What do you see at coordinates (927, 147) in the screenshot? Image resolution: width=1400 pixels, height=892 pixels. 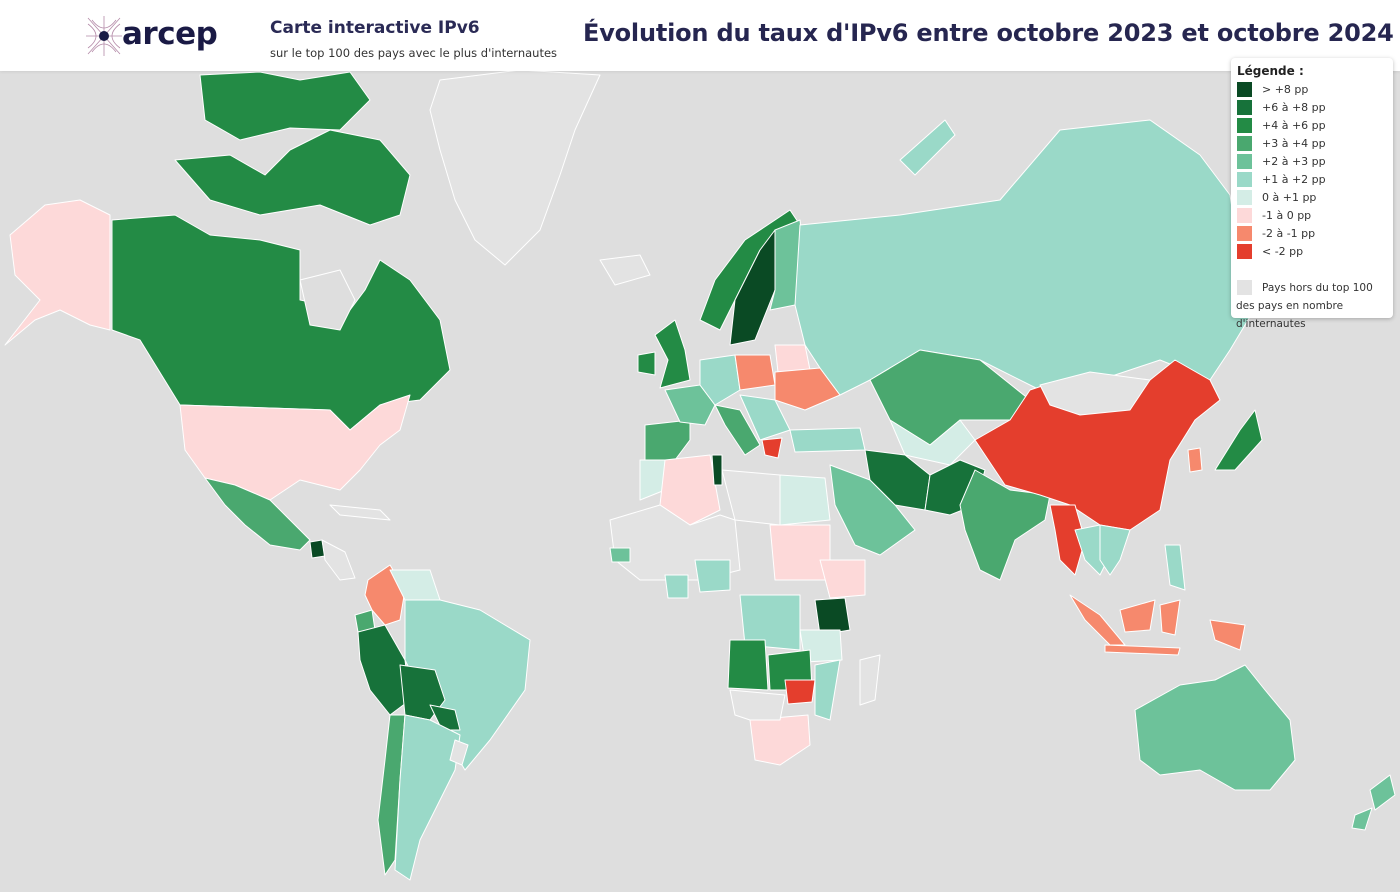 I see `country-russia-islands` at bounding box center [927, 147].